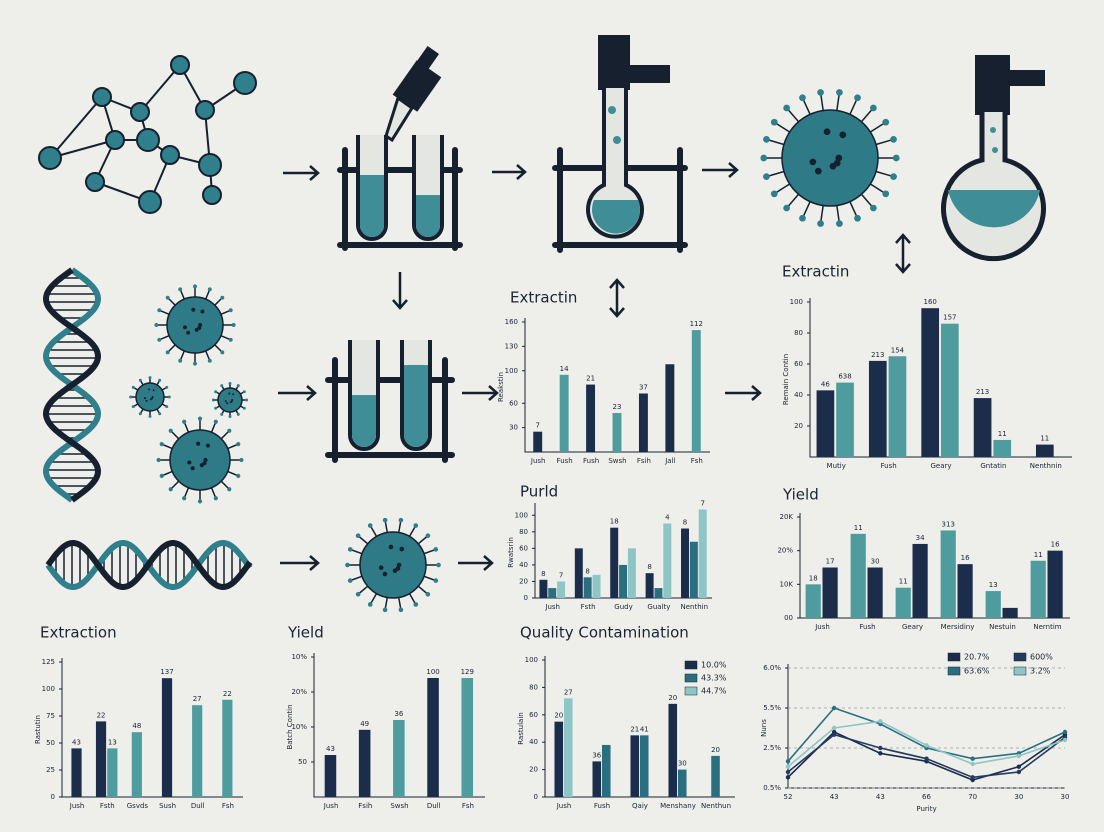  Describe the element at coordinates (958, 627) in the screenshot. I see `x-tick-label: Mersidiny` at that location.